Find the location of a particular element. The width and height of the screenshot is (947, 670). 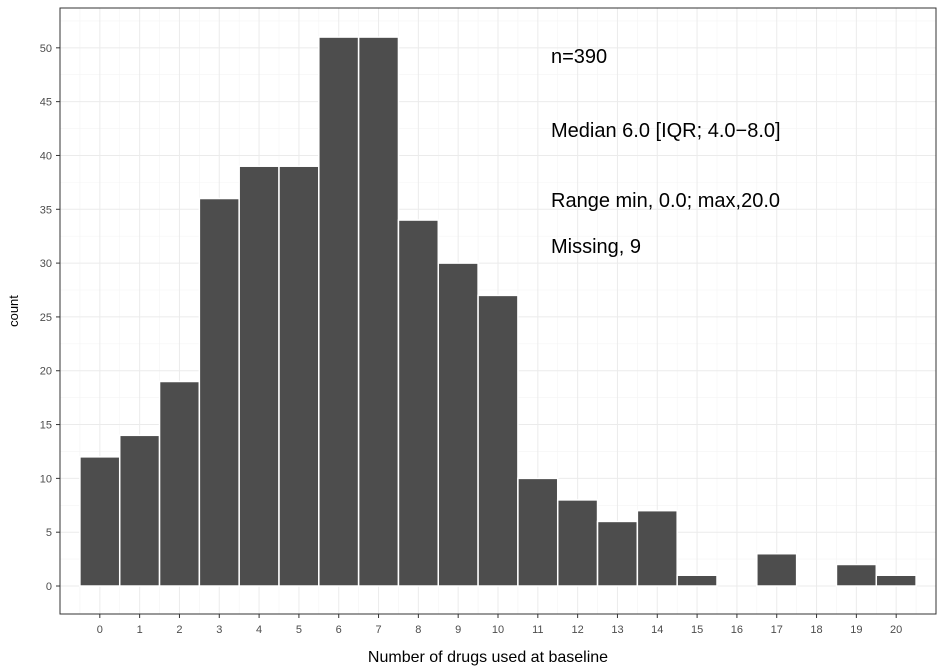

y-tick-label: 35 is located at coordinates (46, 210).